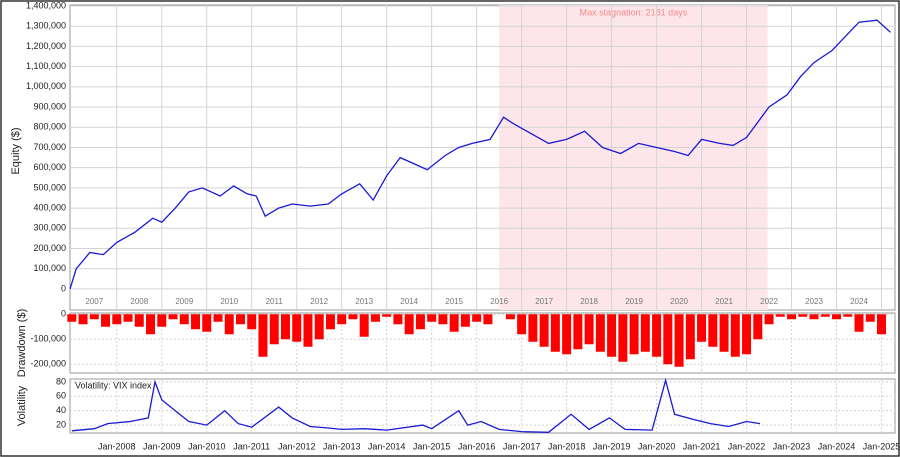  Describe the element at coordinates (454, 301) in the screenshot. I see `x-tick-label: 2015` at that location.